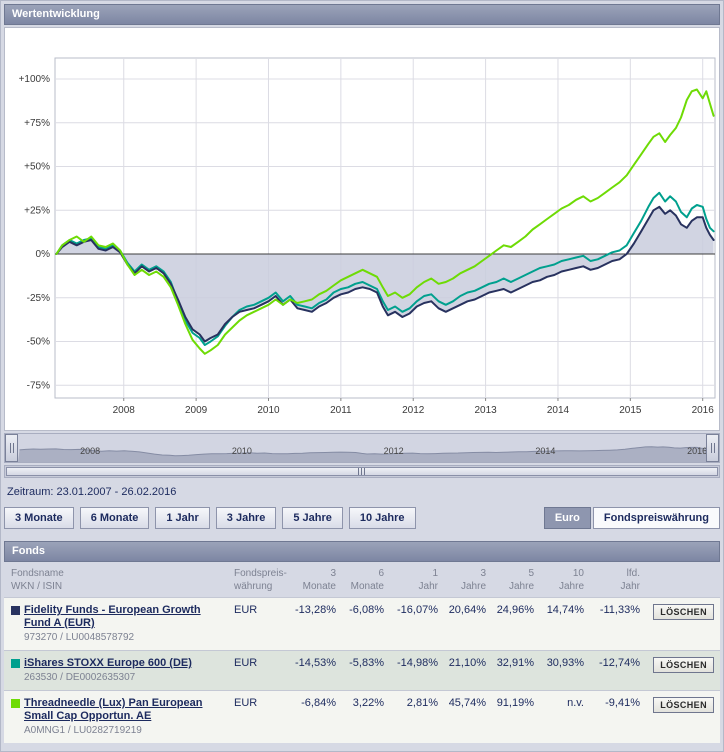 The image size is (724, 752). I want to click on fund-wkn-isin: 973270 / LU0048578792, so click(79, 637).